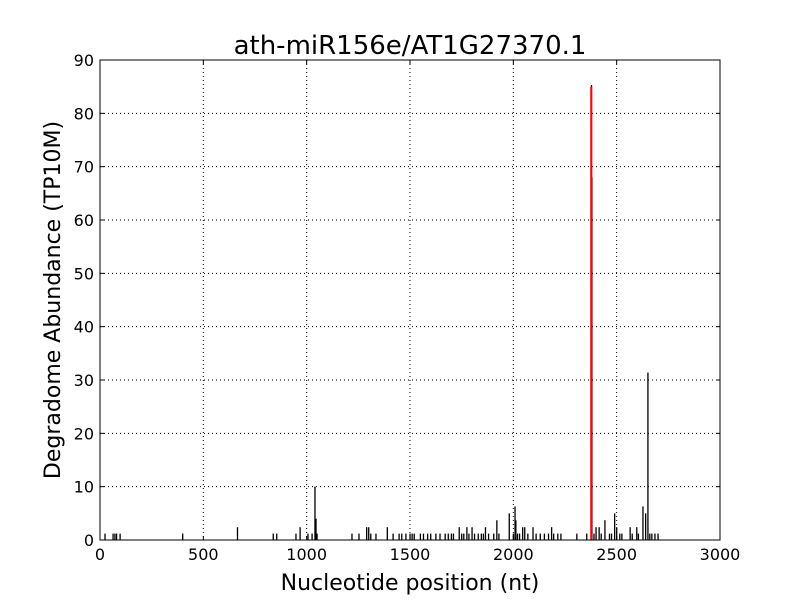 The image size is (800, 604). What do you see at coordinates (84, 327) in the screenshot?
I see `y-tick-label: 40` at bounding box center [84, 327].